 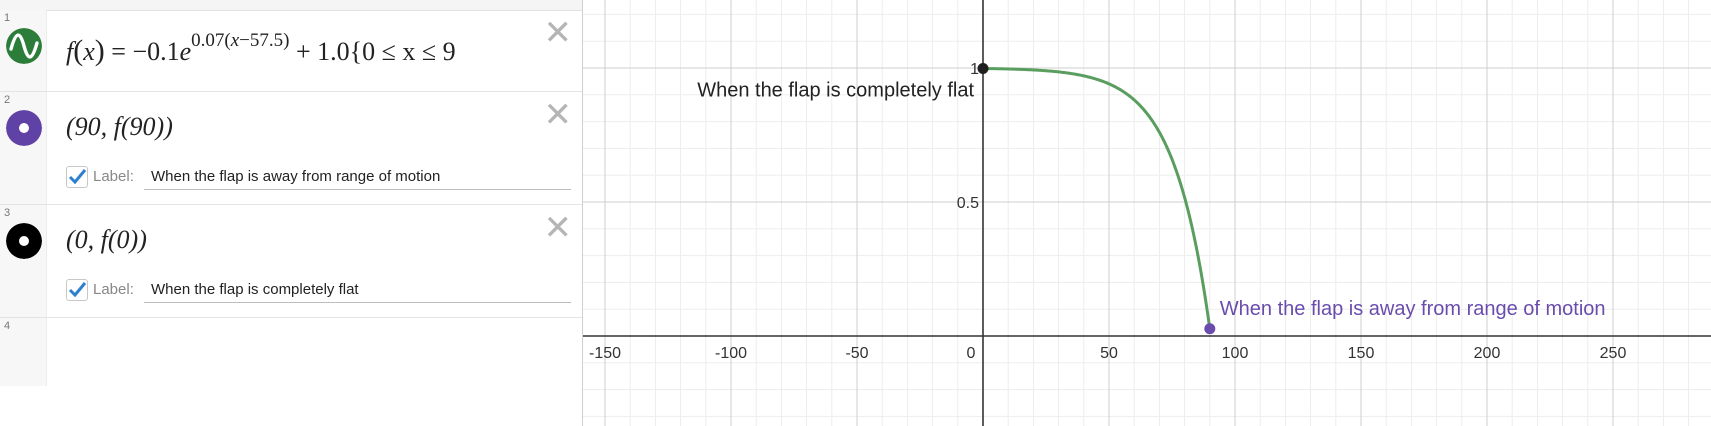 I want to click on expression-number: 3, so click(x=7, y=213).